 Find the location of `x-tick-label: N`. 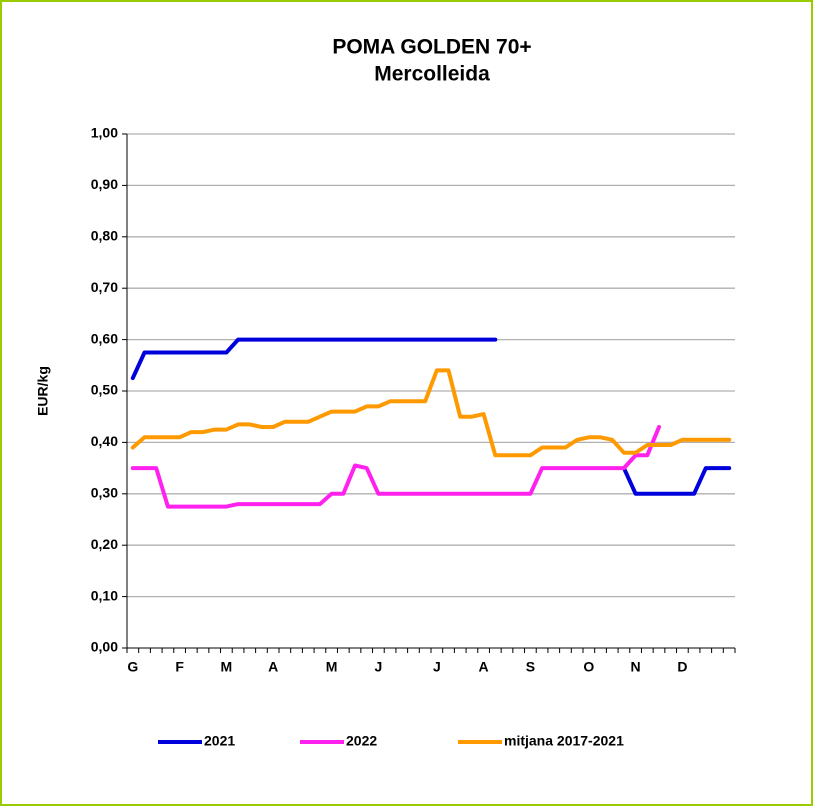

x-tick-label: N is located at coordinates (636, 667).